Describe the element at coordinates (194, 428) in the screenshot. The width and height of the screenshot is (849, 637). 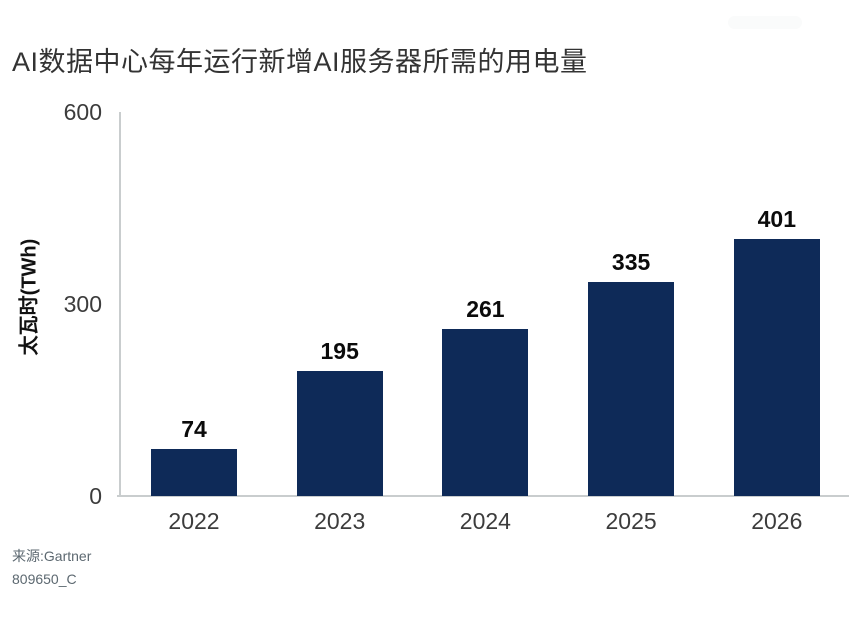
I see `bar-value-label: 74` at that location.